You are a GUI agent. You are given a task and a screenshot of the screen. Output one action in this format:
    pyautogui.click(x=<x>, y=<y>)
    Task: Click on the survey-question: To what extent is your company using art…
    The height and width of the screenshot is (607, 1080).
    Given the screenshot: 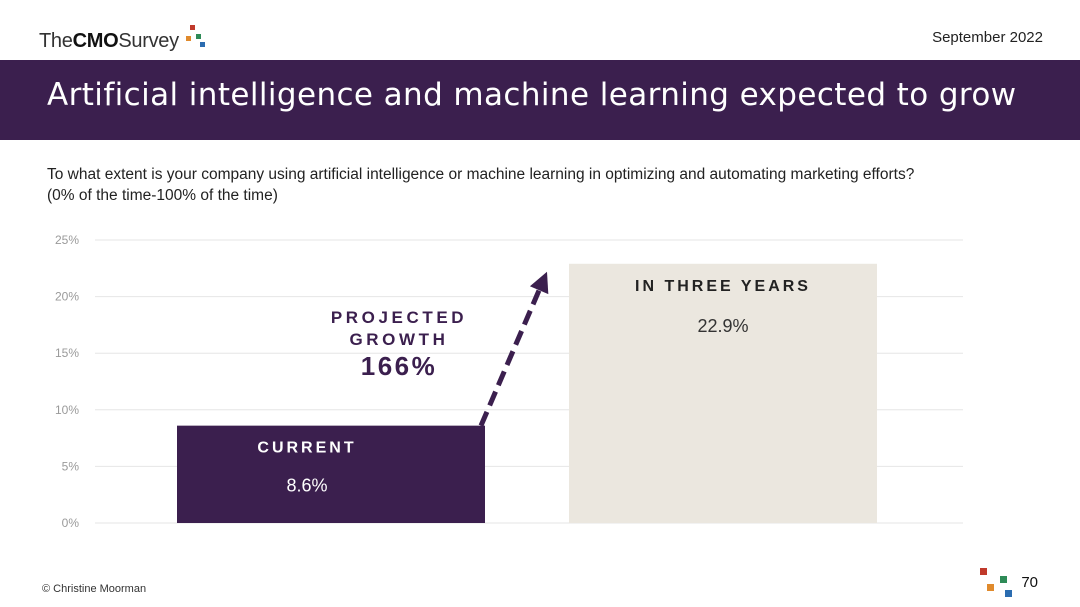 What is the action you would take?
    pyautogui.click(x=547, y=185)
    